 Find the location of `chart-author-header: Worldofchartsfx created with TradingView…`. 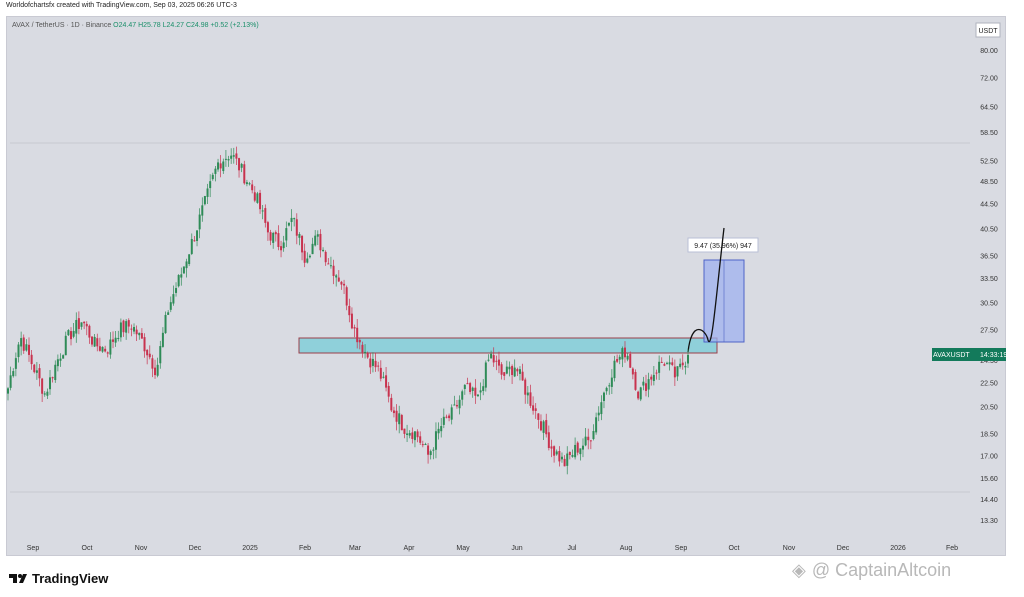

chart-author-header: Worldofchartsfx created with TradingView… is located at coordinates (121, 5).